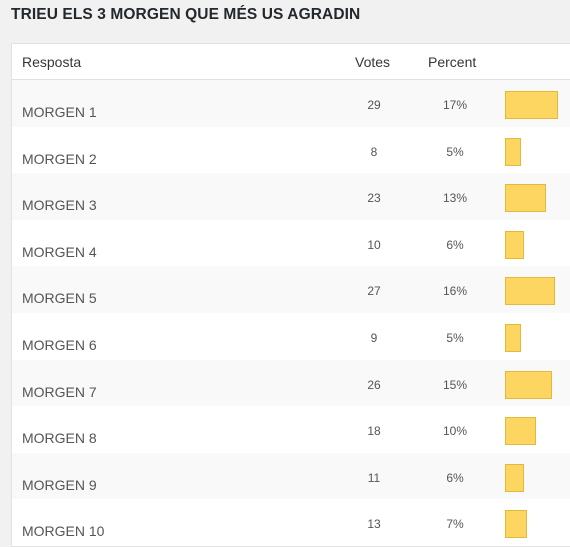 Image resolution: width=570 pixels, height=547 pixels. What do you see at coordinates (59, 205) in the screenshot?
I see `answer-label: MORGEN 3` at bounding box center [59, 205].